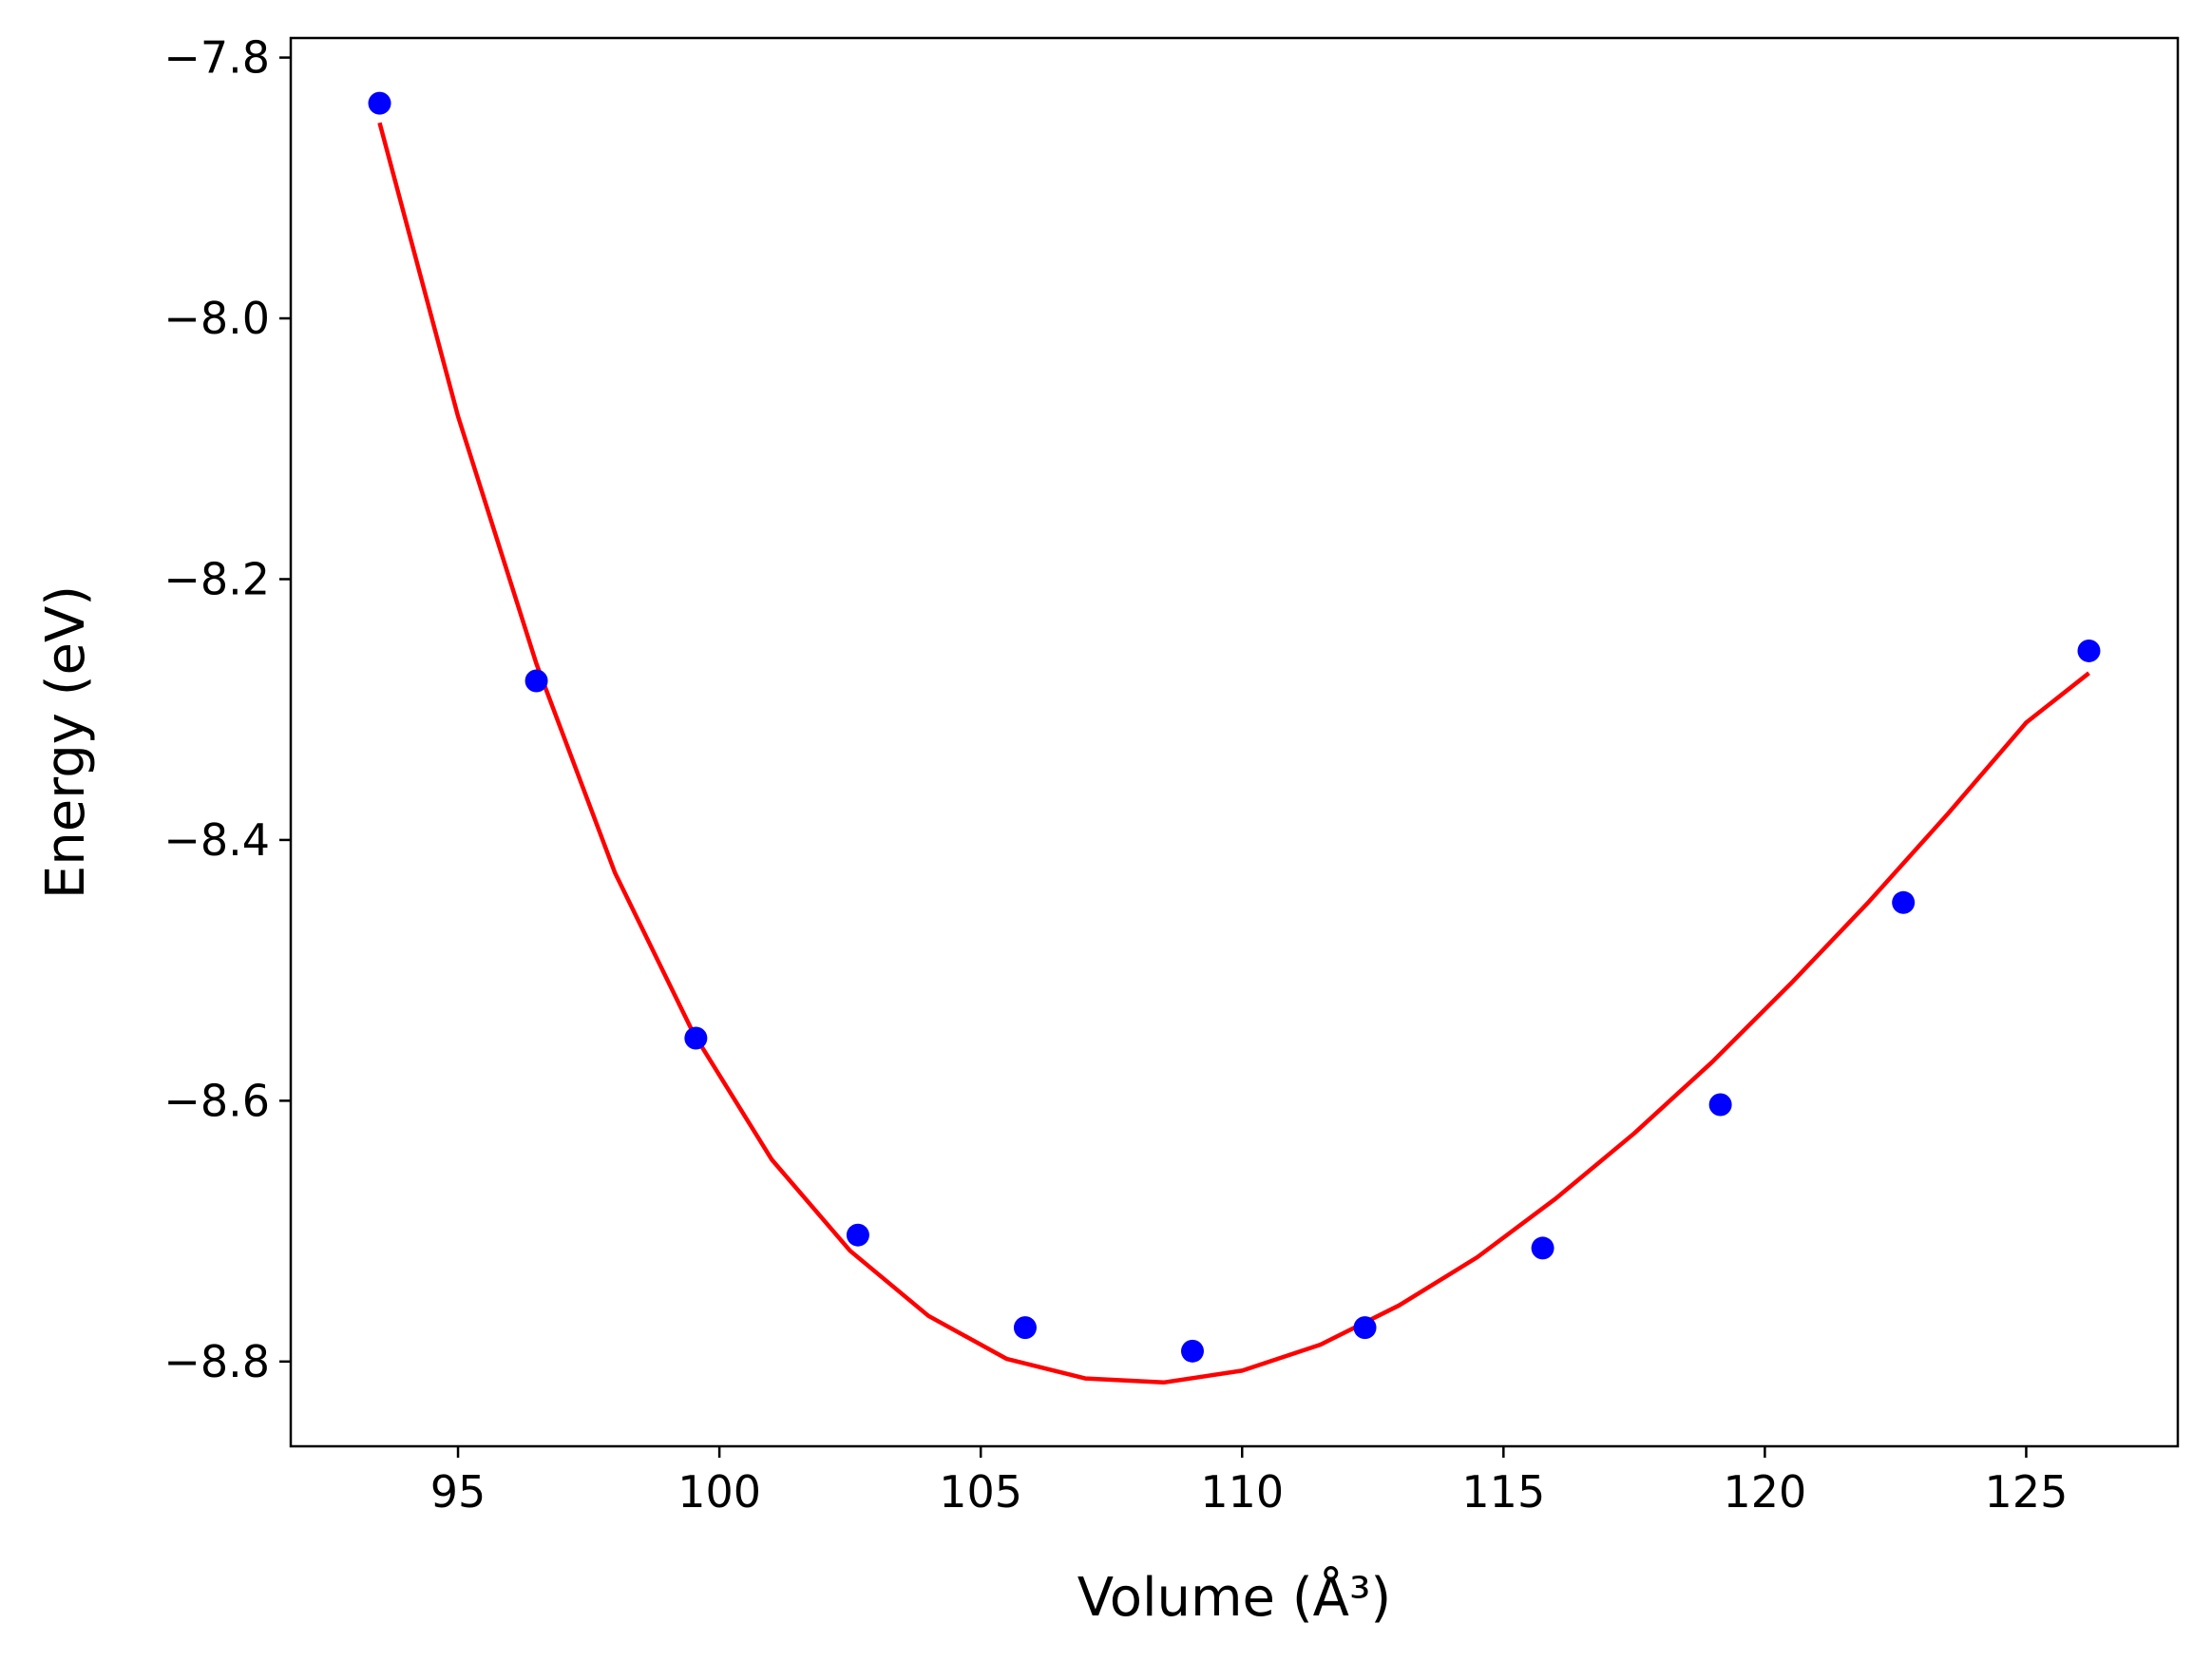 The height and width of the screenshot is (1662, 2212). I want to click on x-tick-label: 115, so click(1503, 1492).